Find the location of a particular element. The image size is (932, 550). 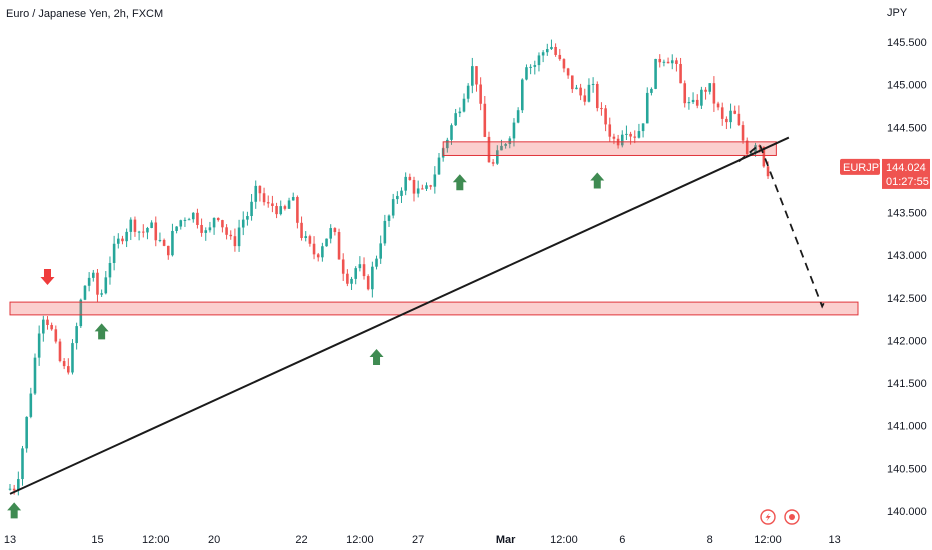

projection-path is located at coordinates (783, 225).